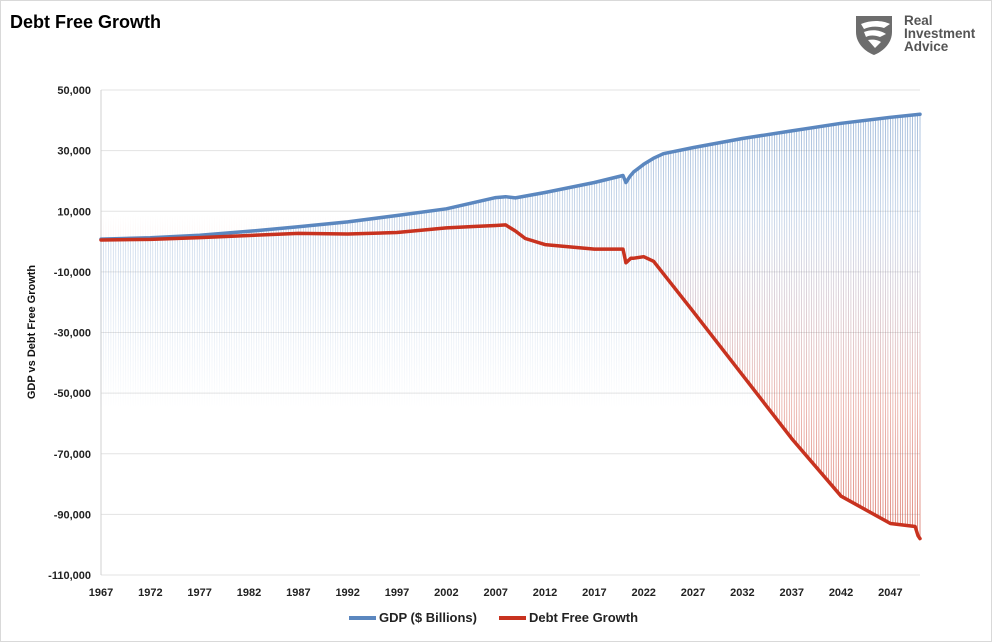  What do you see at coordinates (493, 617) in the screenshot?
I see `legend: GDP ($ Billions) Debt Free Growth` at bounding box center [493, 617].